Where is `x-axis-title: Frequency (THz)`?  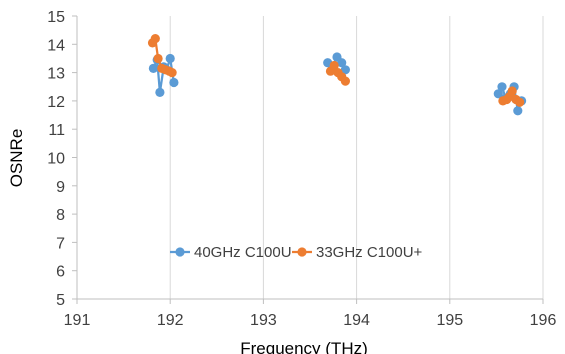
x-axis-title: Frequency (THz) is located at coordinates (304, 346).